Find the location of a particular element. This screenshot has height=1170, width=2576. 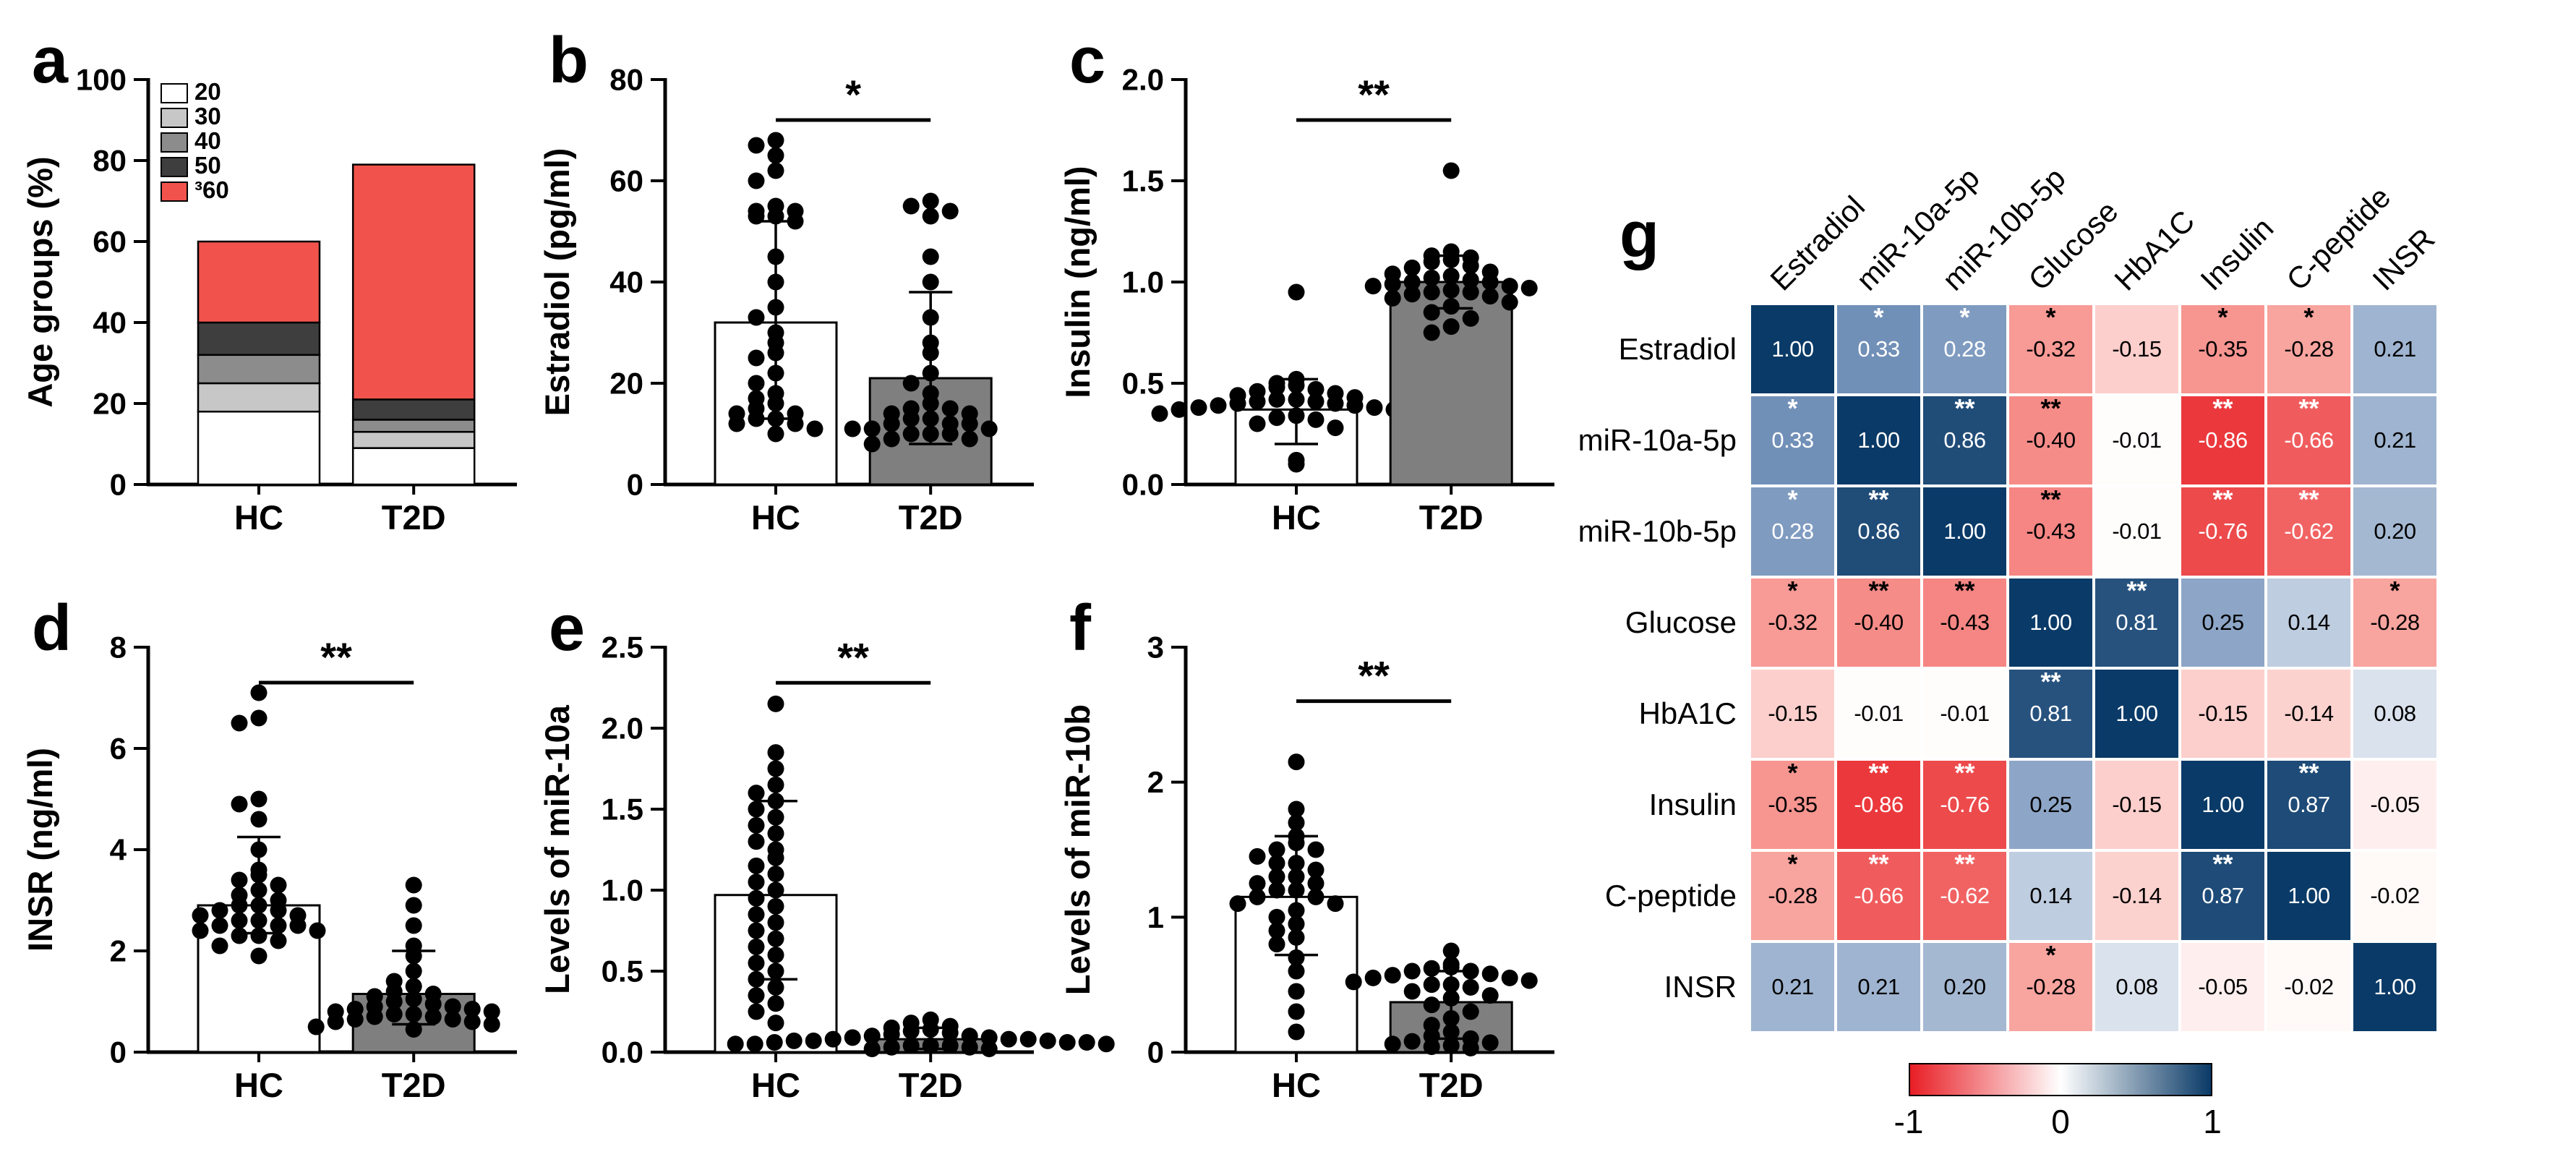

group-T2D is located at coordinates (1442, 999).